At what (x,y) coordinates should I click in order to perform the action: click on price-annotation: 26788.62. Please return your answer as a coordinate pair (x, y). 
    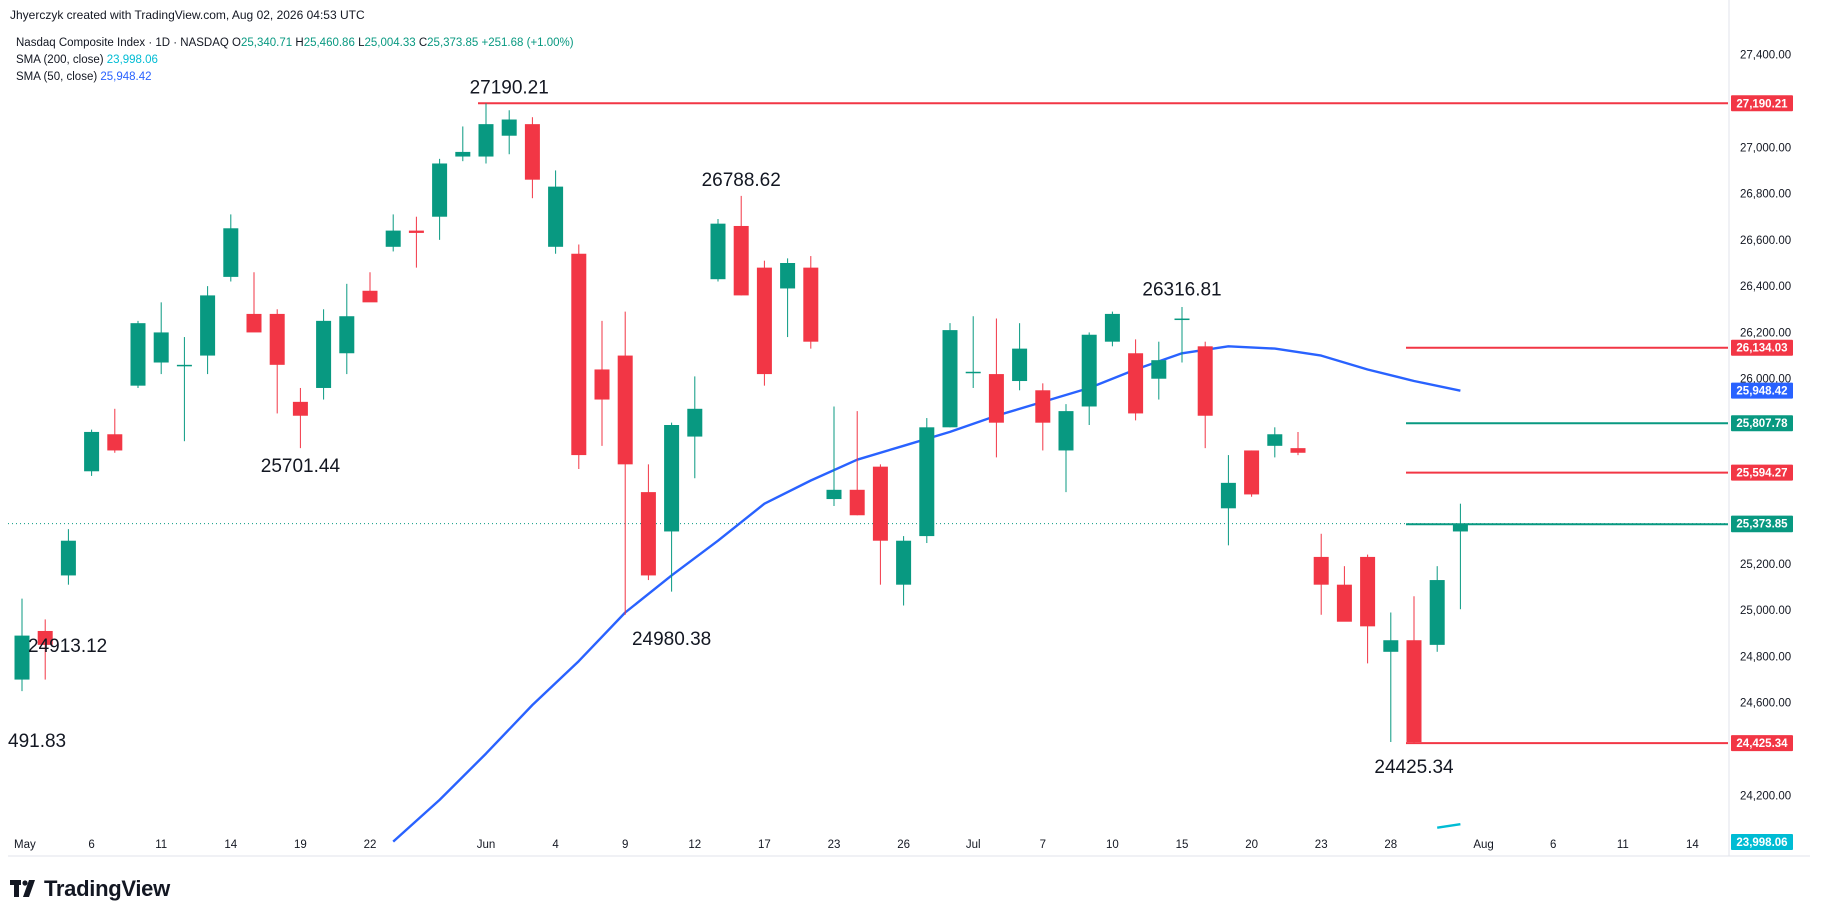
    Looking at the image, I should click on (741, 180).